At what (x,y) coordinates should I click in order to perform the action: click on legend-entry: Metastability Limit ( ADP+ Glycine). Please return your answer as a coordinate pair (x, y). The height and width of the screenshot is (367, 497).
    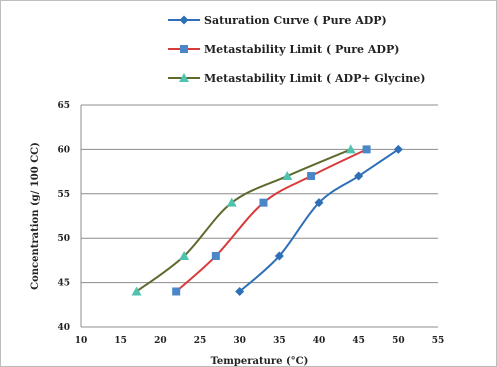
    Looking at the image, I should click on (296, 78).